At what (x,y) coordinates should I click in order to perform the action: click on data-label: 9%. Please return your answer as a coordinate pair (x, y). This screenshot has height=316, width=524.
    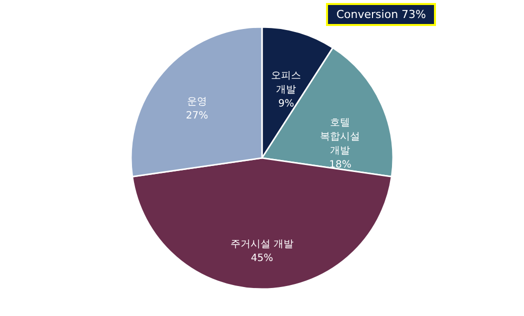
    Looking at the image, I should click on (286, 104).